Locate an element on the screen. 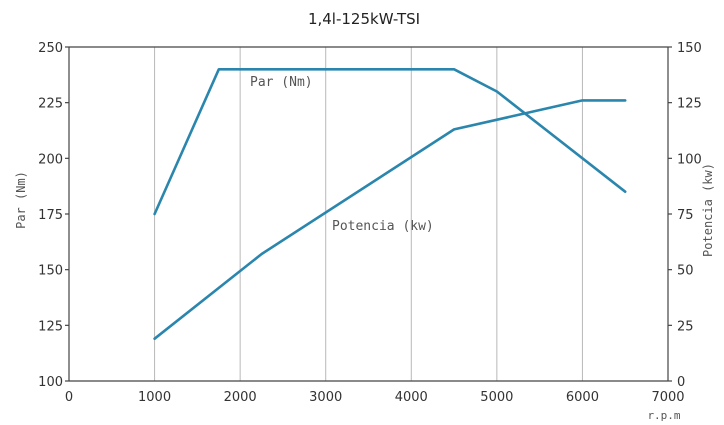 This screenshot has width=724, height=425. y-right-tick-label-75: 75 is located at coordinates (685, 215).